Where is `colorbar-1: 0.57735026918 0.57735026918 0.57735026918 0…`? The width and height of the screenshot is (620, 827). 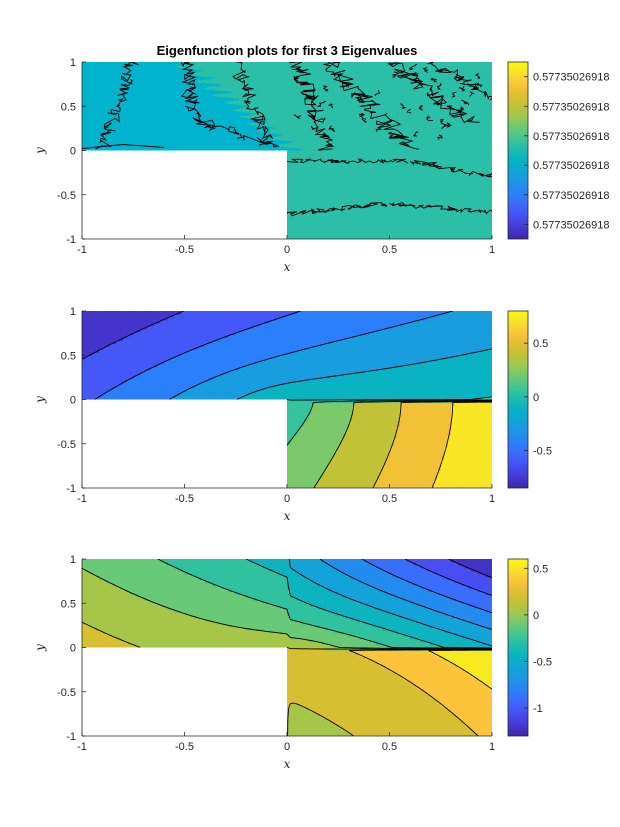 colorbar-1: 0.57735026918 0.57735026918 0.57735026918 0… is located at coordinates (558, 150).